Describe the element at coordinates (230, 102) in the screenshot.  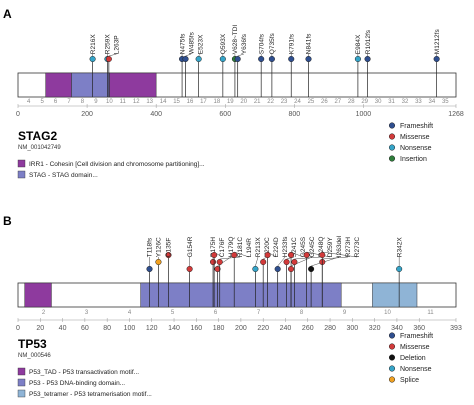
I see `exon-number: 19` at that location.